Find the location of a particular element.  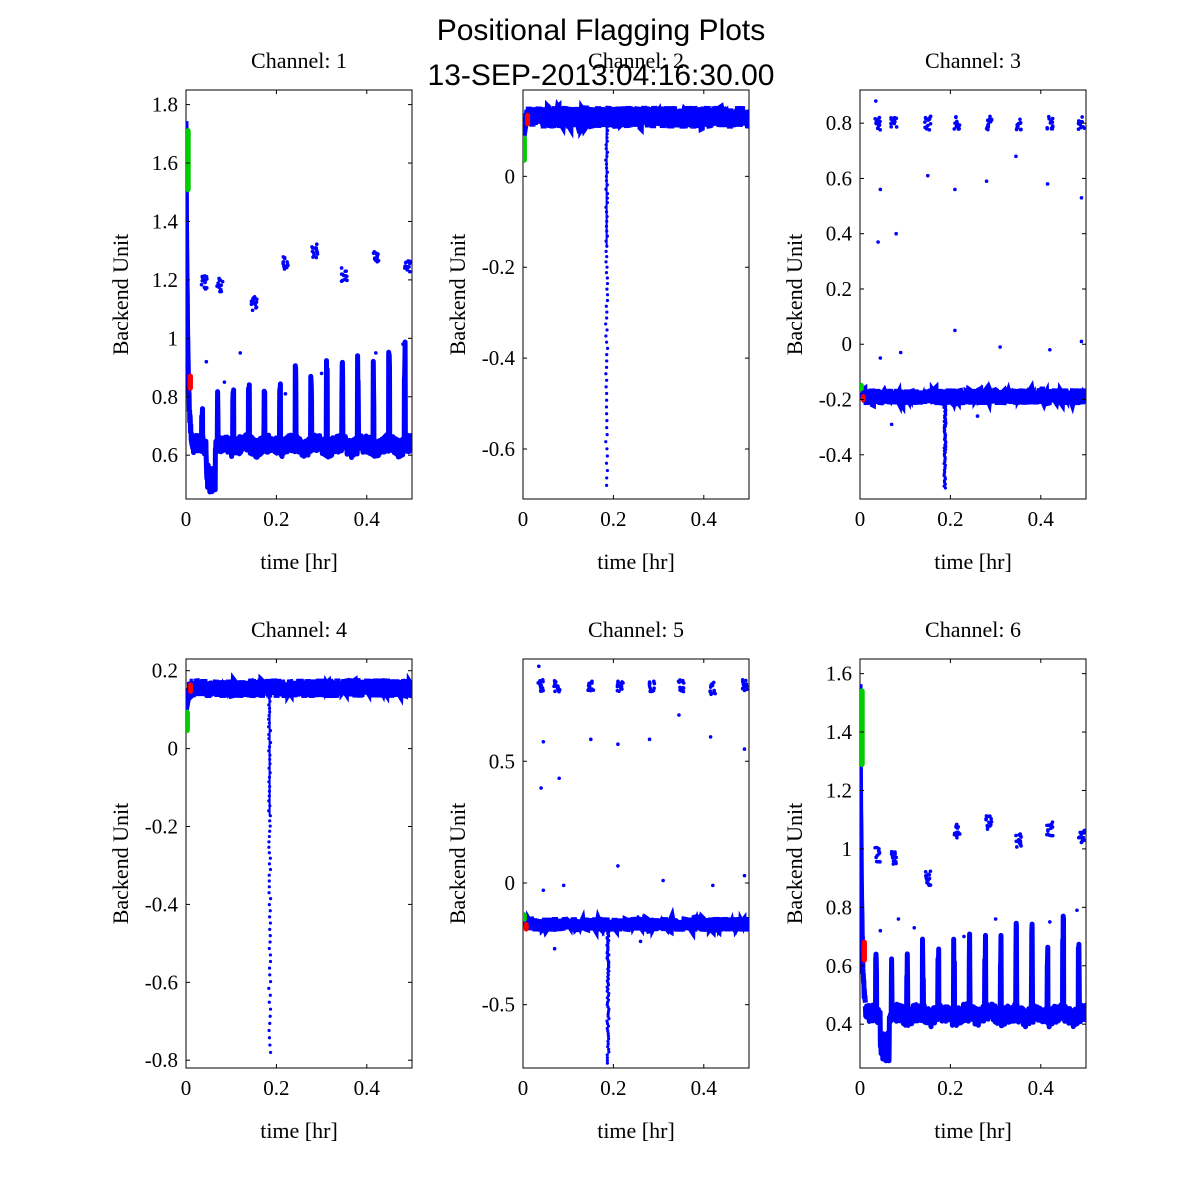

y-tick-label: 0.4 is located at coordinates (839, 234).